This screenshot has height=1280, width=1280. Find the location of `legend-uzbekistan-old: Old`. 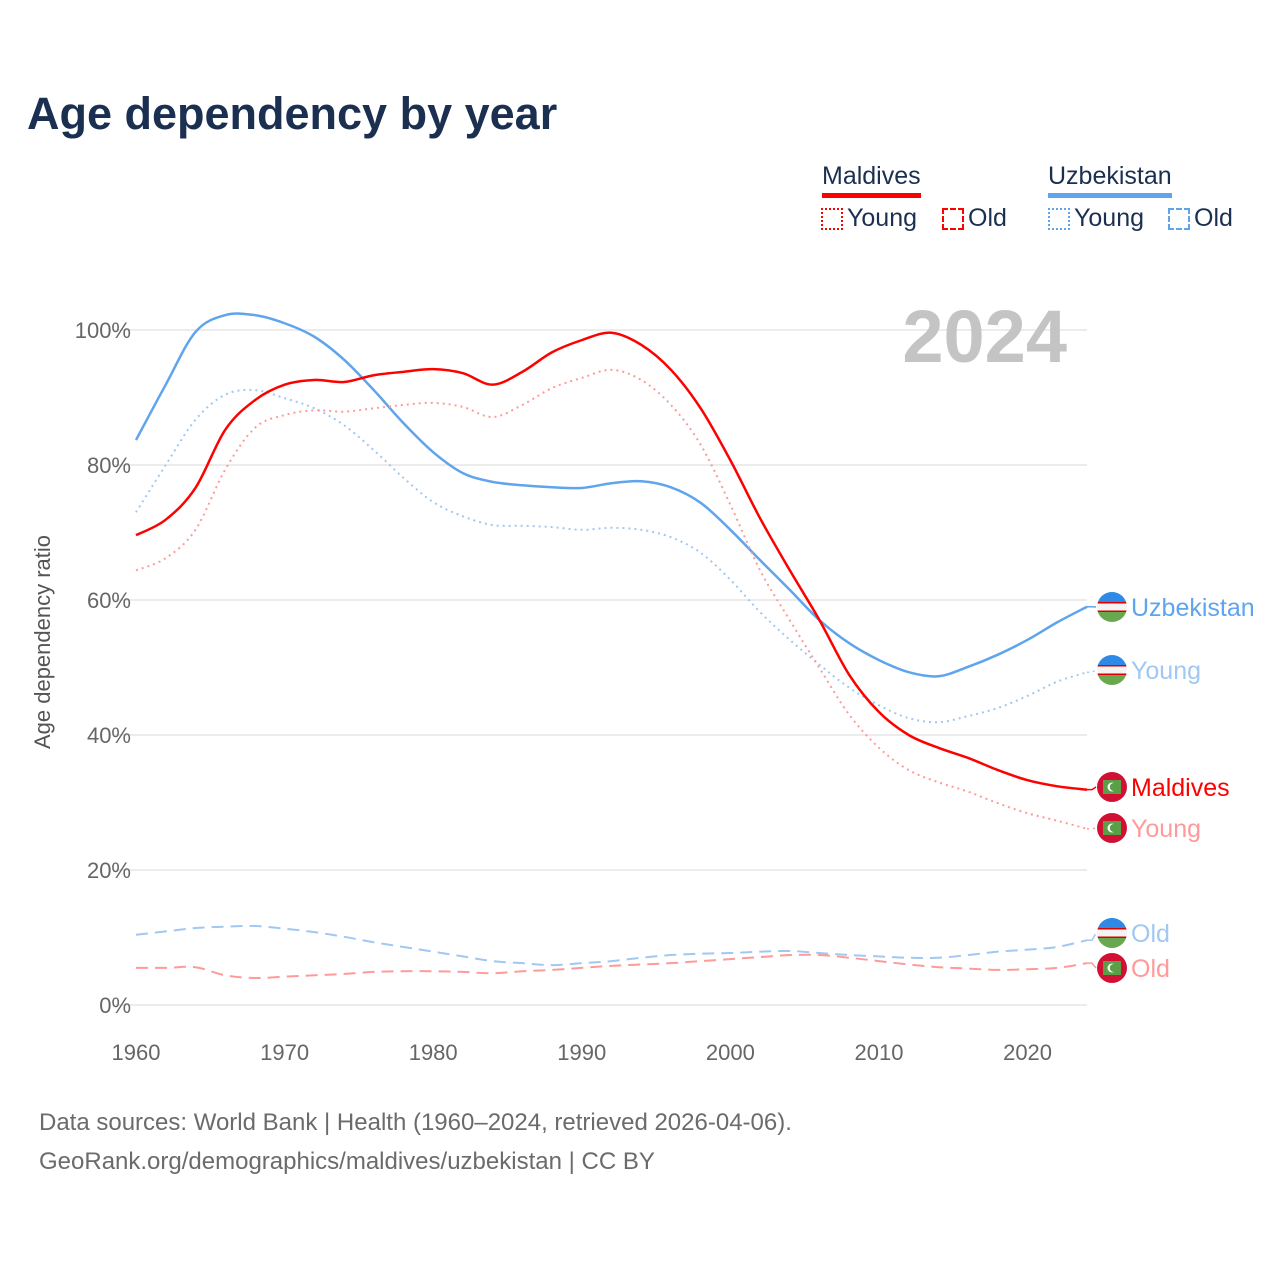

legend-uzbekistan-old: Old is located at coordinates (1200, 218).